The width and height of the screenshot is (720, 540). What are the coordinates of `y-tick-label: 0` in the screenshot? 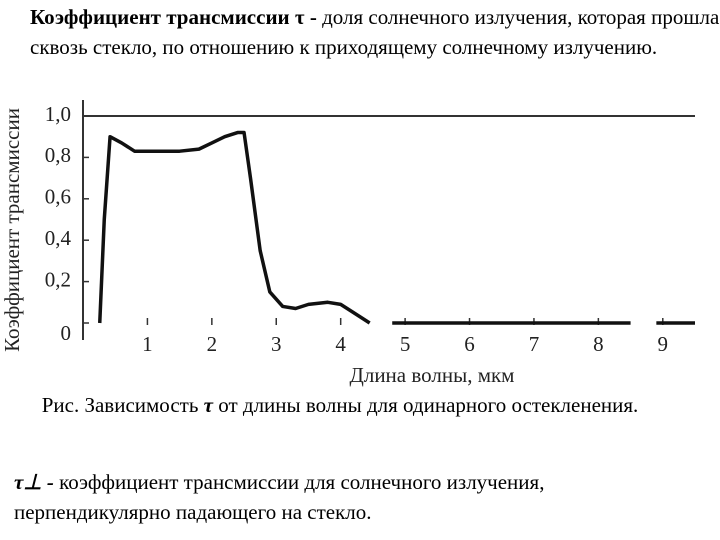 It's located at (66, 333).